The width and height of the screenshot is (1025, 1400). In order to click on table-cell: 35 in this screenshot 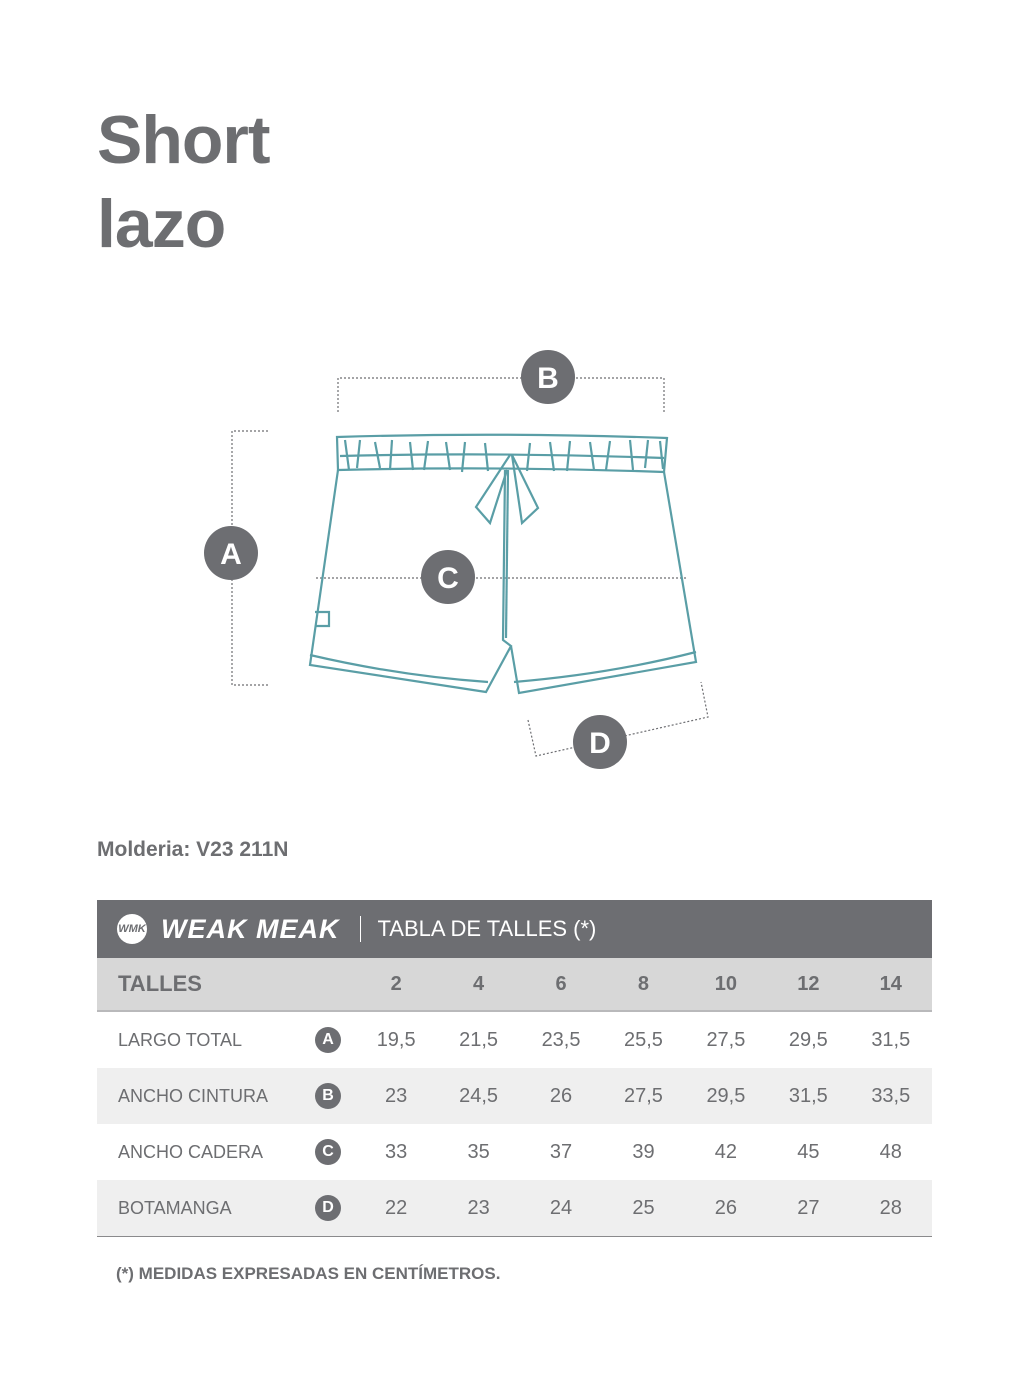, I will do `click(478, 1151)`.